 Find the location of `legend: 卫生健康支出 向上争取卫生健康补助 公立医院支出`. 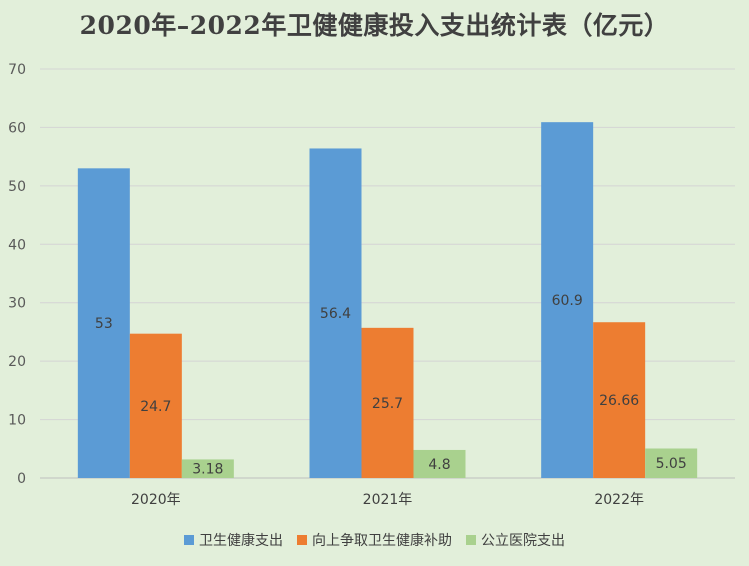

legend: 卫生健康支出 向上争取卫生健康补助 公立医院支出 is located at coordinates (374, 540).